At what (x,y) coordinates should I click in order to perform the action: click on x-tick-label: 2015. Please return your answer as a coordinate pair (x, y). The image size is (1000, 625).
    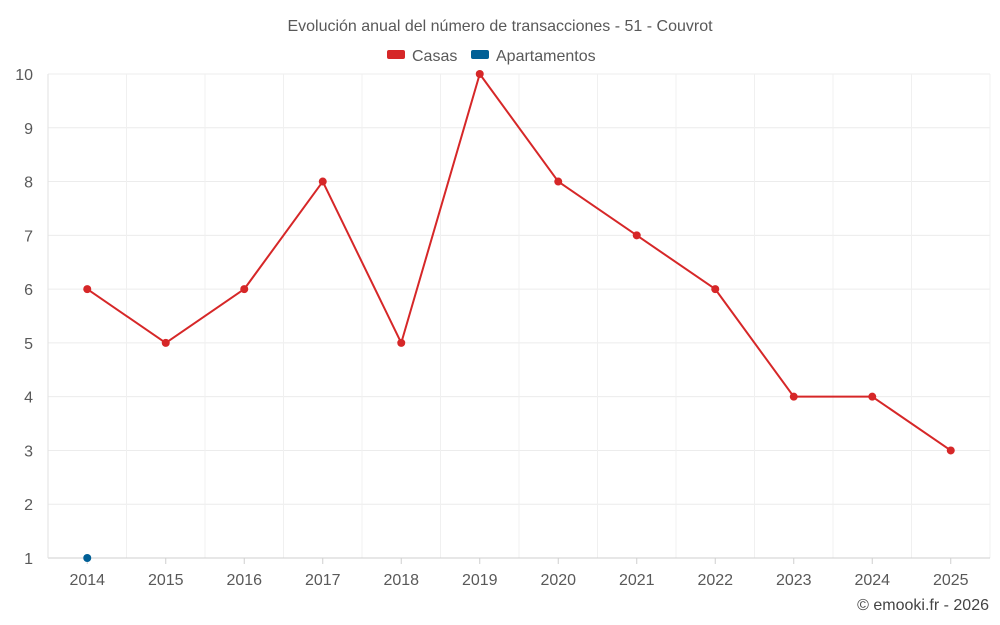
    Looking at the image, I should click on (166, 580).